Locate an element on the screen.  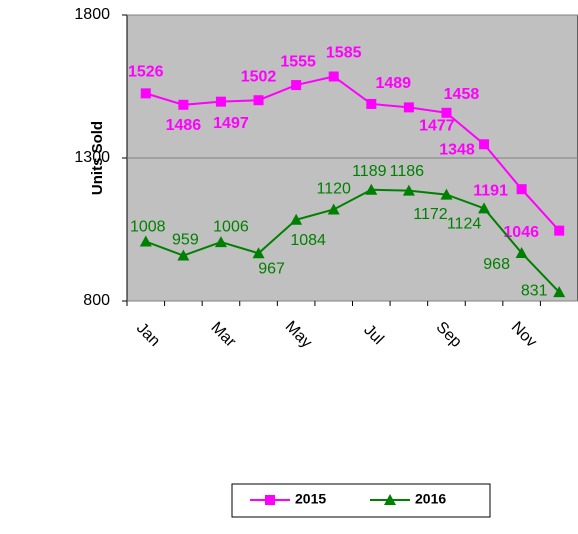
y-tick-label: 1300 is located at coordinates (92, 157).